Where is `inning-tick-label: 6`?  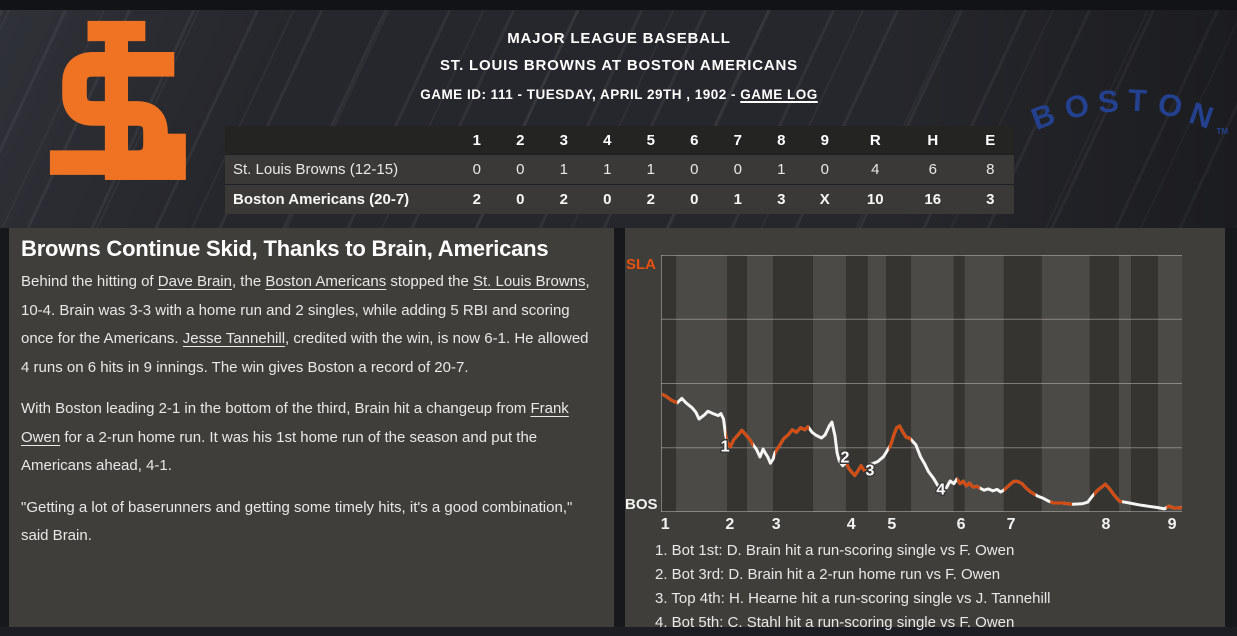 inning-tick-label: 6 is located at coordinates (961, 524).